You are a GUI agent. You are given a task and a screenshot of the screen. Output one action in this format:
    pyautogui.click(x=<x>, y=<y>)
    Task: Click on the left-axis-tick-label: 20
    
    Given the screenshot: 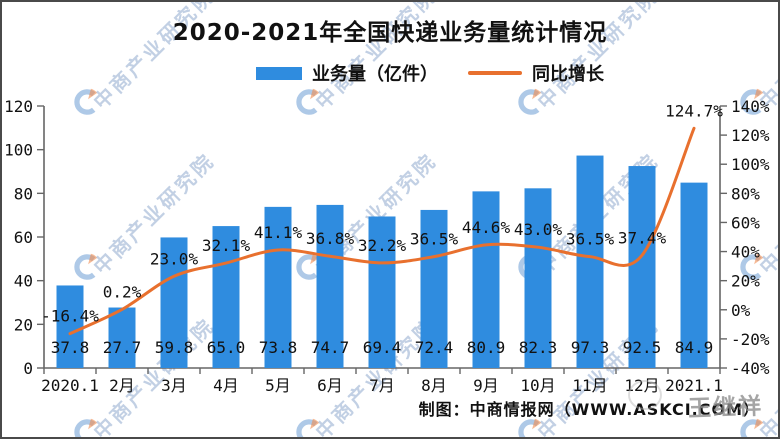 What is the action you would take?
    pyautogui.click(x=23, y=324)
    